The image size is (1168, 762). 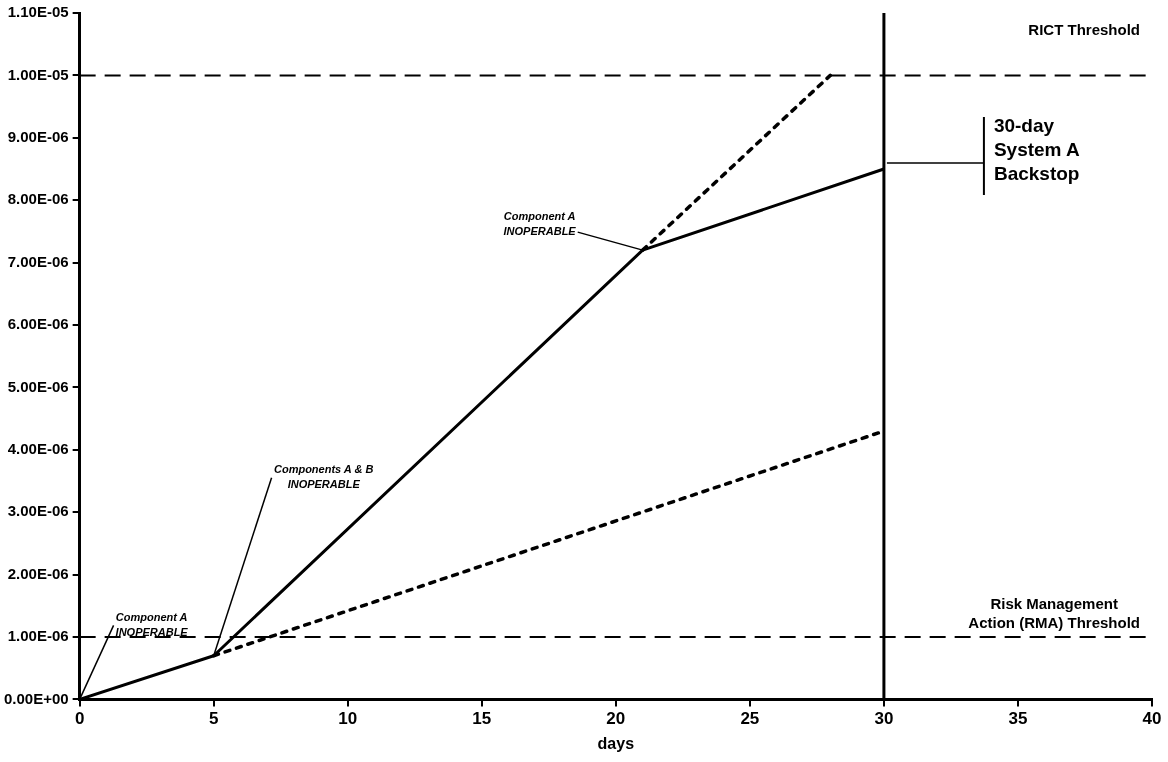 I want to click on y-tick-label: 3.00E-06, so click(x=38, y=511).